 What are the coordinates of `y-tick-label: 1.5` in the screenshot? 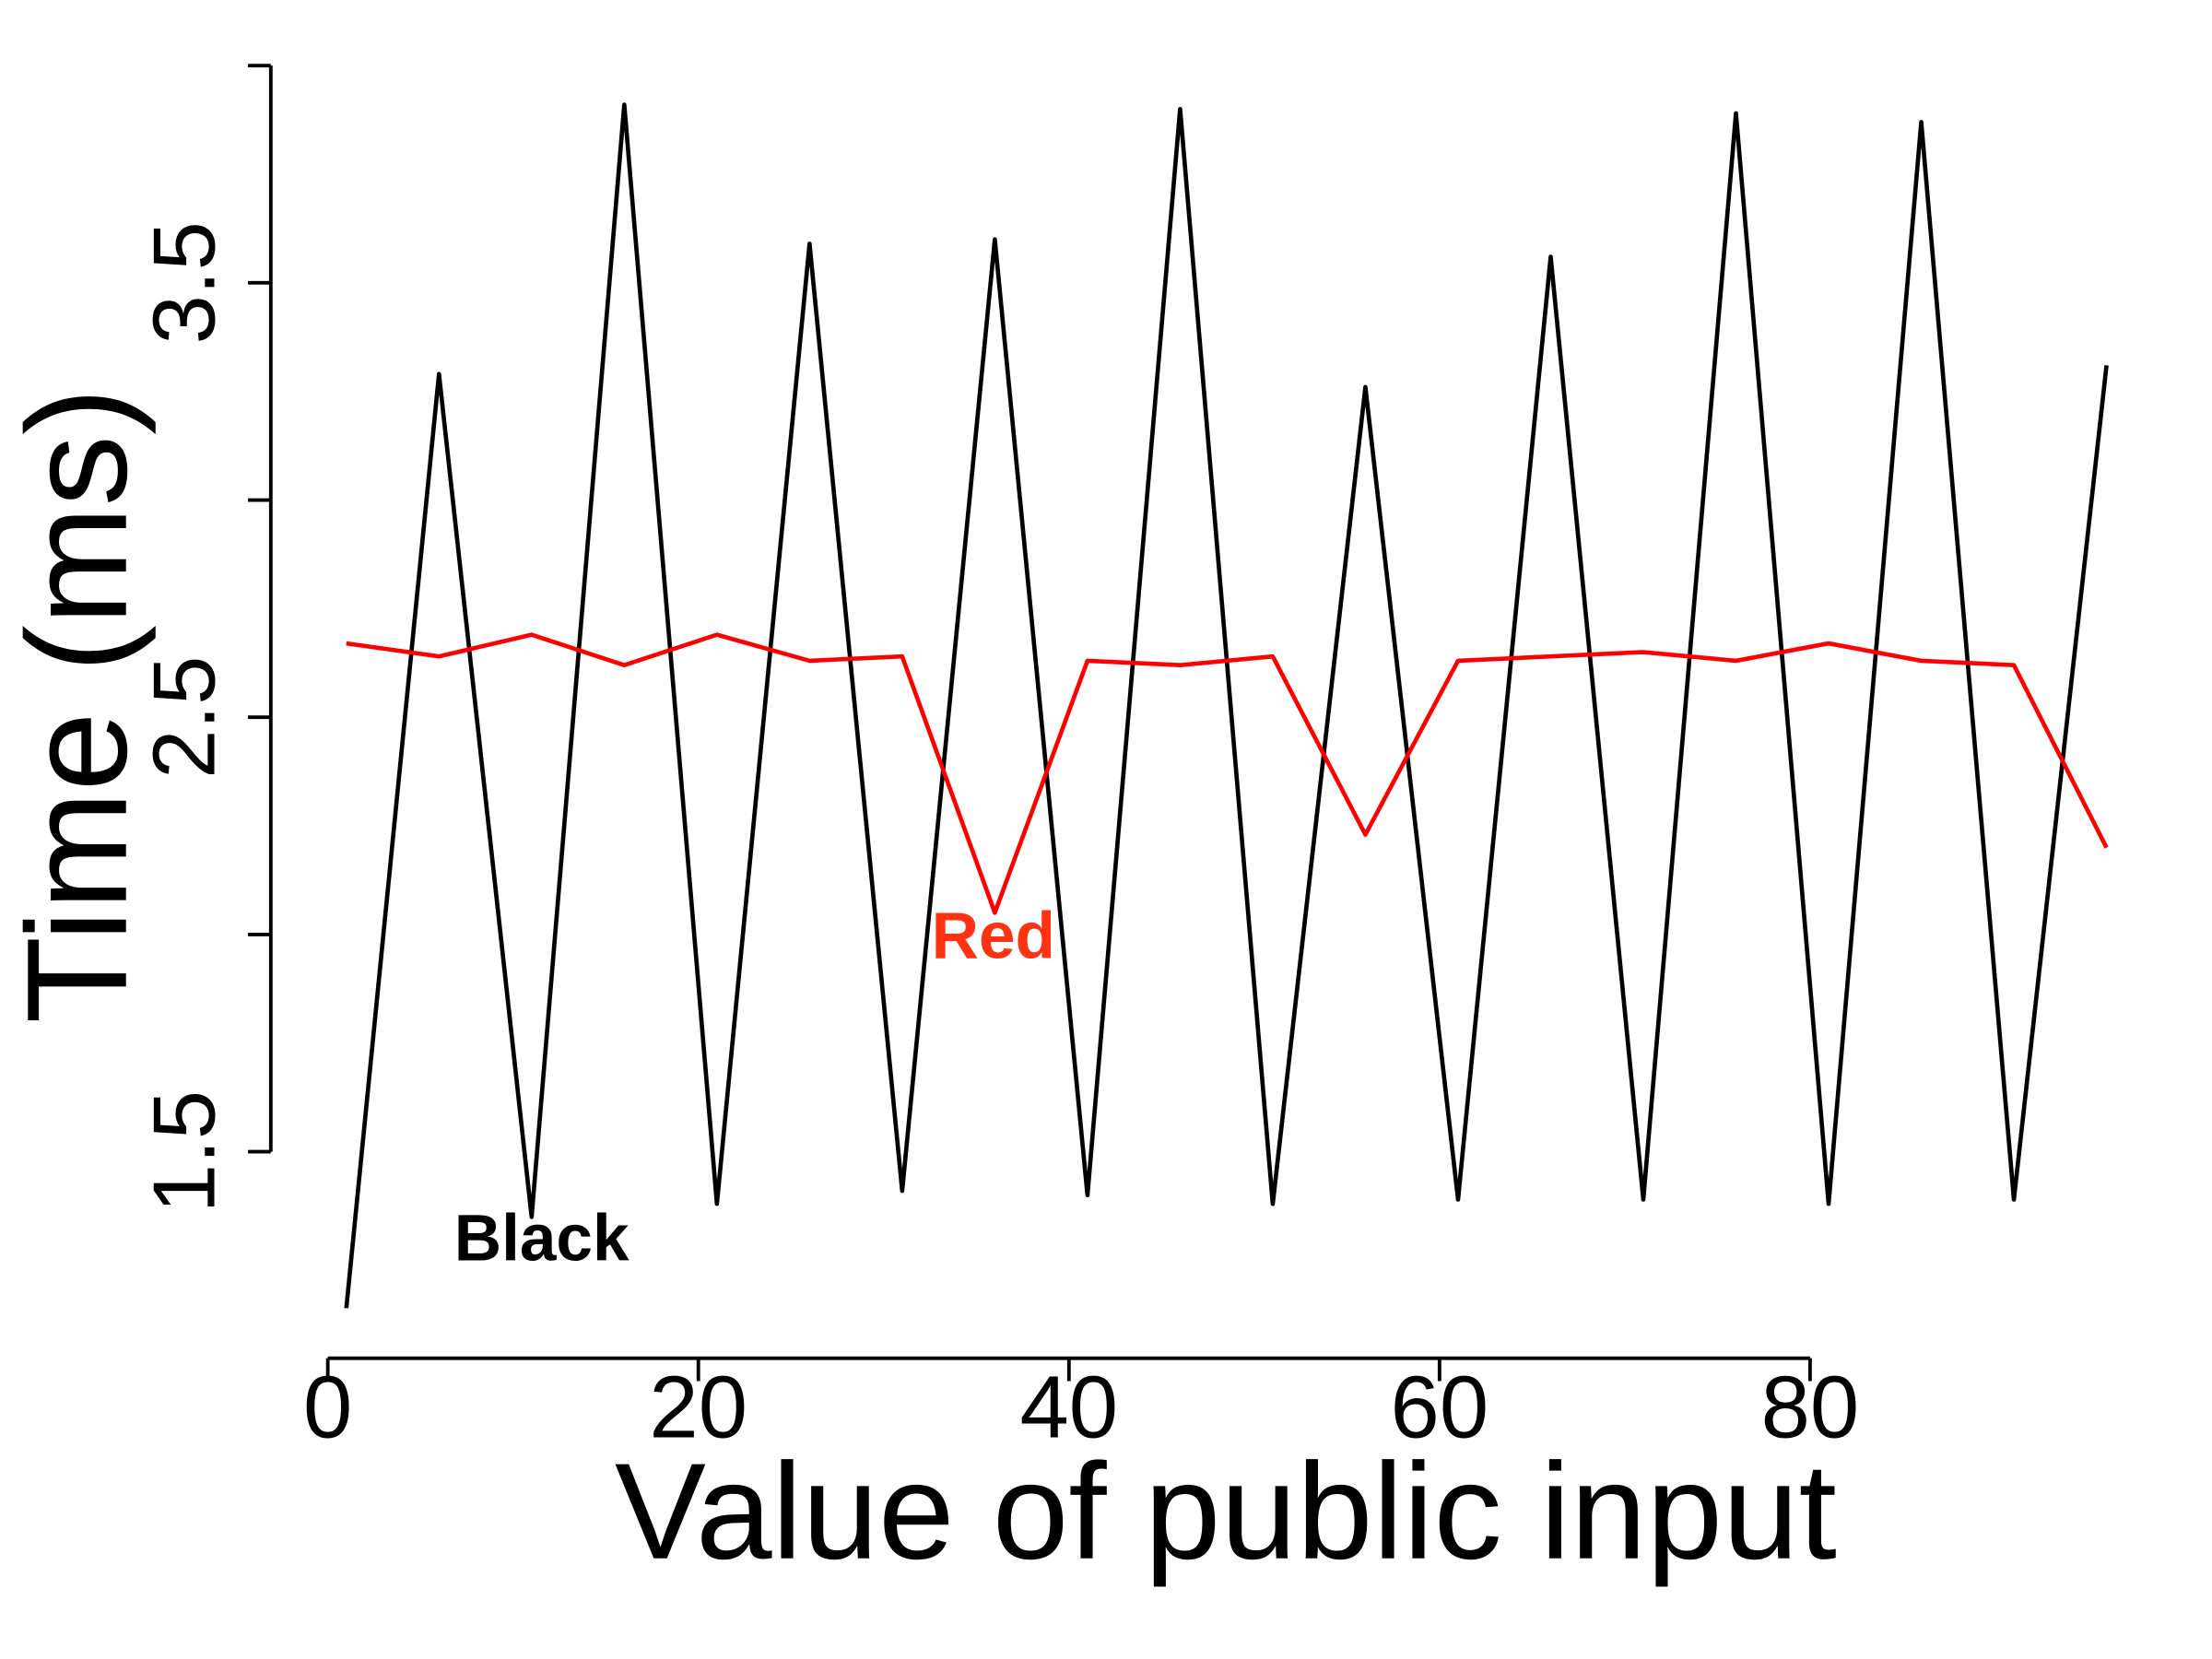 It's located at (184, 1151).